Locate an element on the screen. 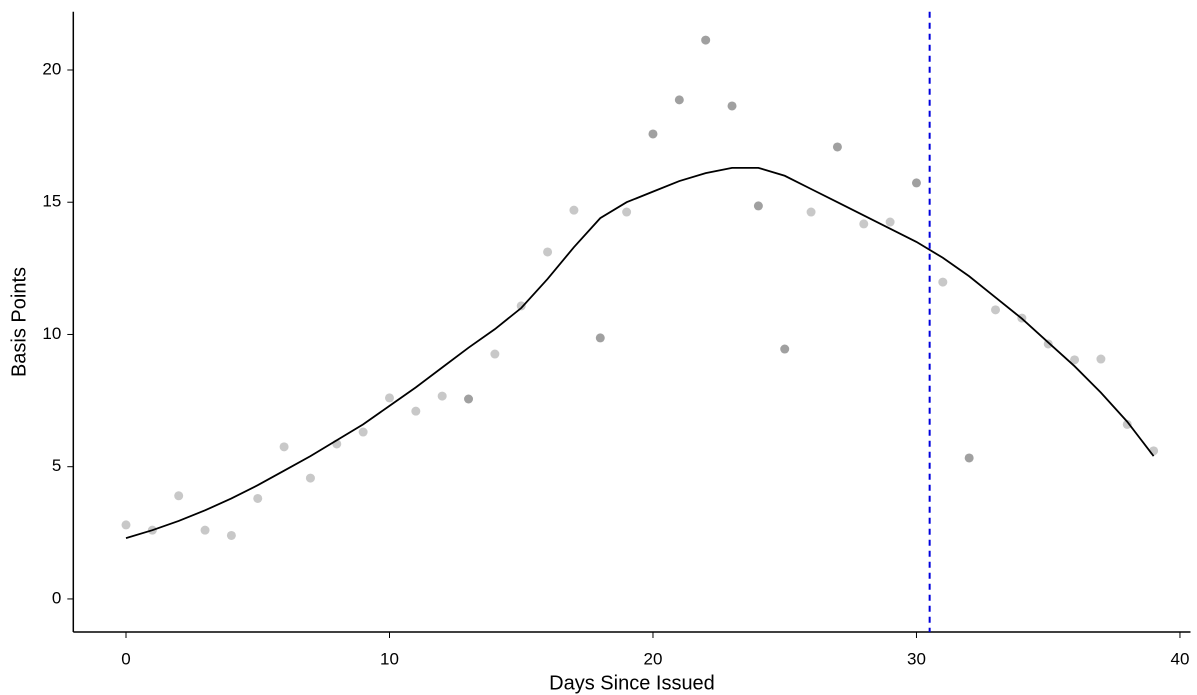  y-tick-label: 5 is located at coordinates (56, 465).